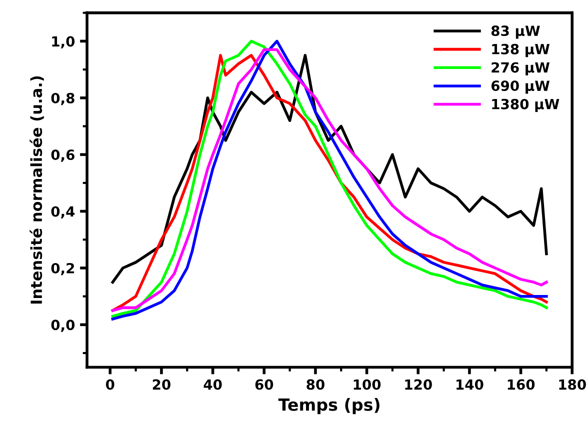 This screenshot has height=427, width=588. What do you see at coordinates (515, 32) in the screenshot?
I see `legend-label: 83 µW` at bounding box center [515, 32].